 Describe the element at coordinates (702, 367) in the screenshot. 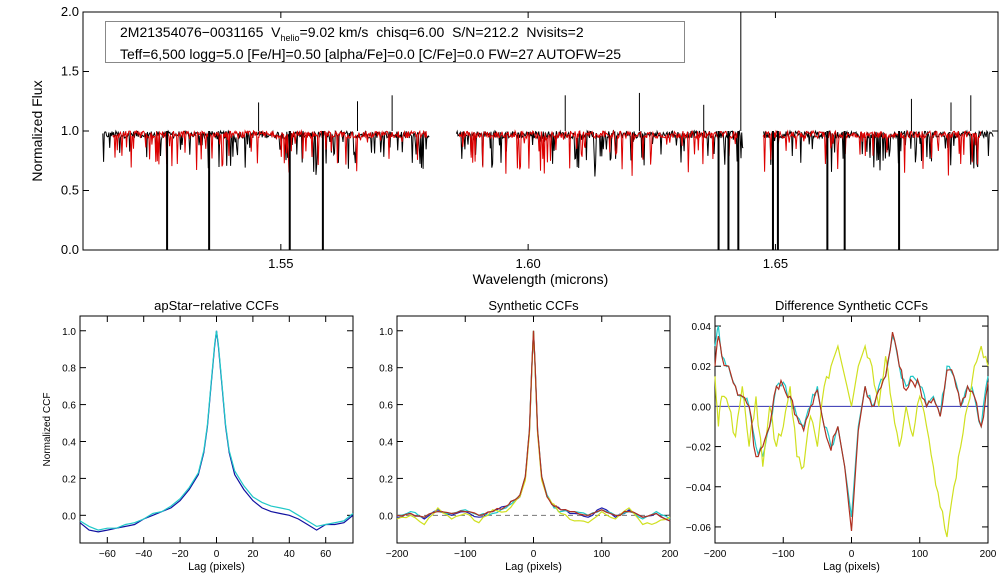

I see `y-tick-label: 0.02` at that location.